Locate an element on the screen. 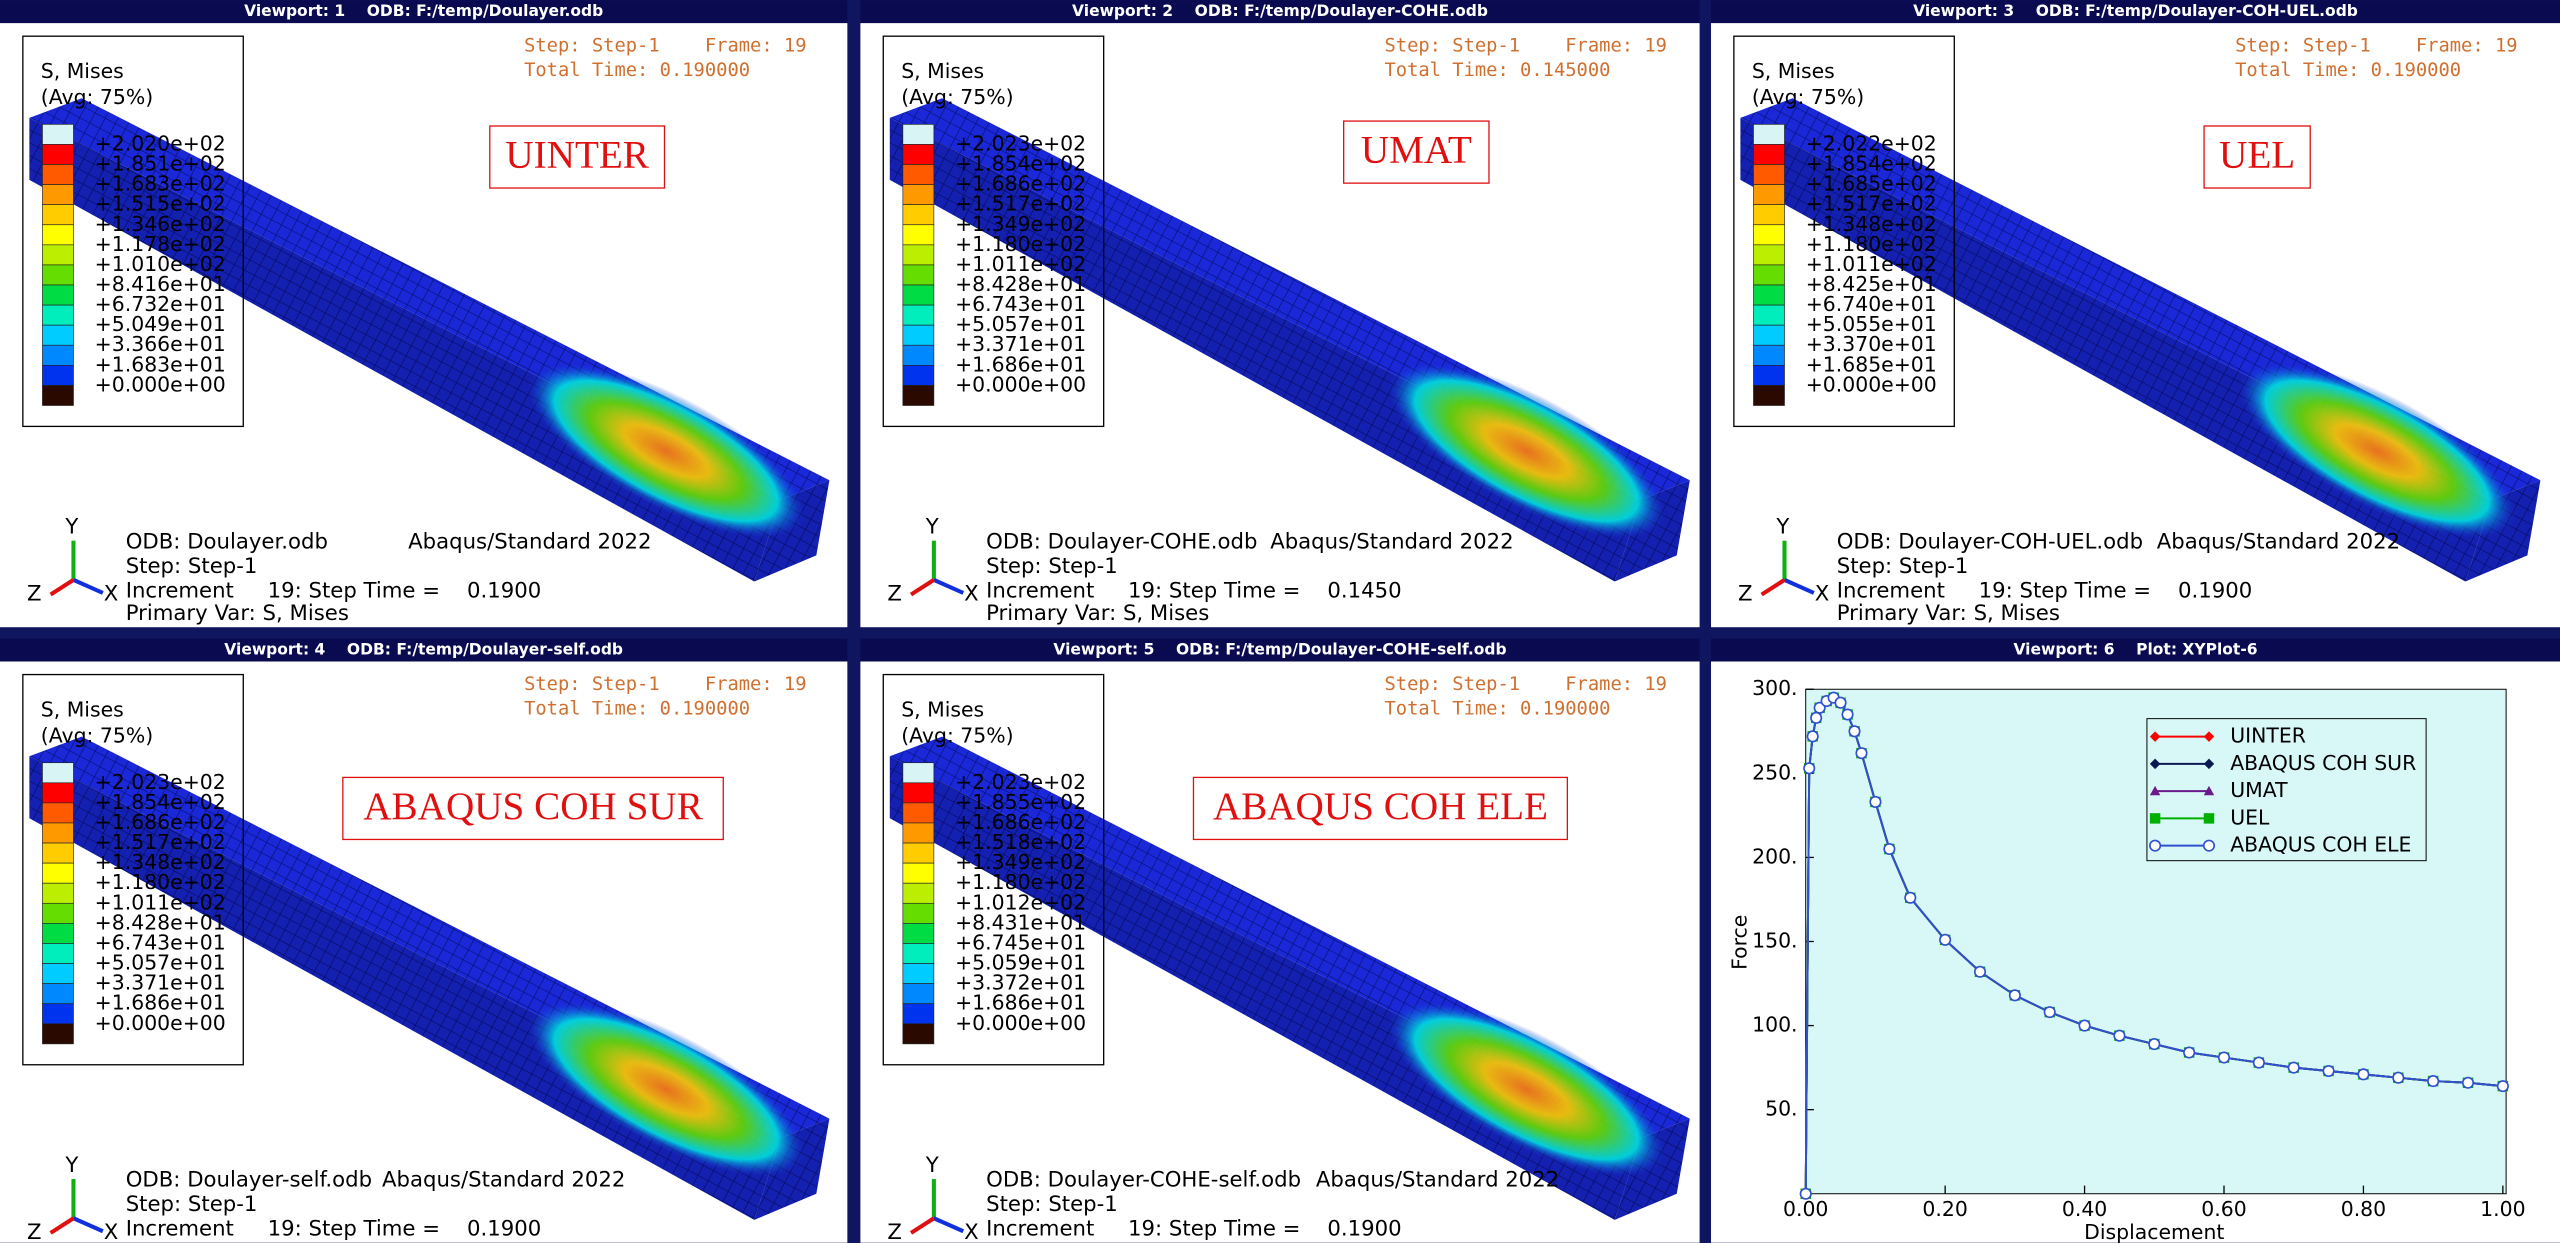 The image size is (2560, 1243). viewport-title: Viewport: 6 Plot: XYPlot-6 is located at coordinates (2135, 650).